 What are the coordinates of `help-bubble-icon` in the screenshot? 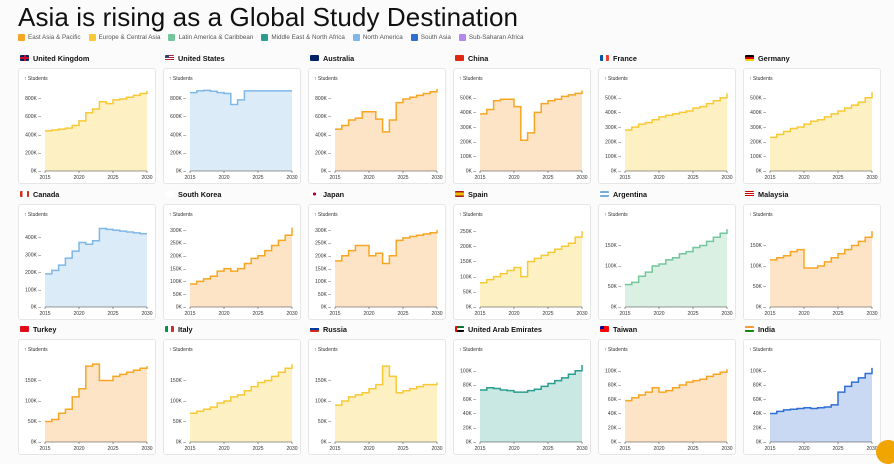 It's located at (885, 452).